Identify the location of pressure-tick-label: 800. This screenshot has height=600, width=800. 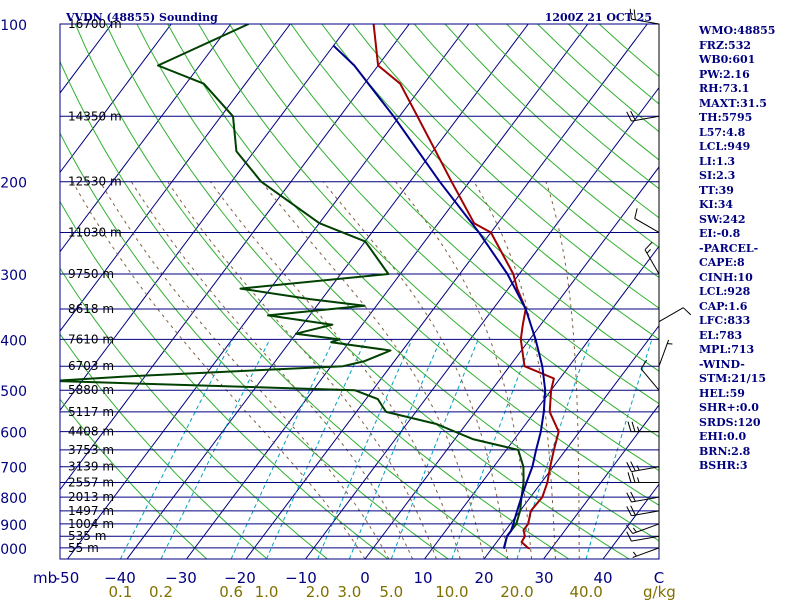
(13, 499).